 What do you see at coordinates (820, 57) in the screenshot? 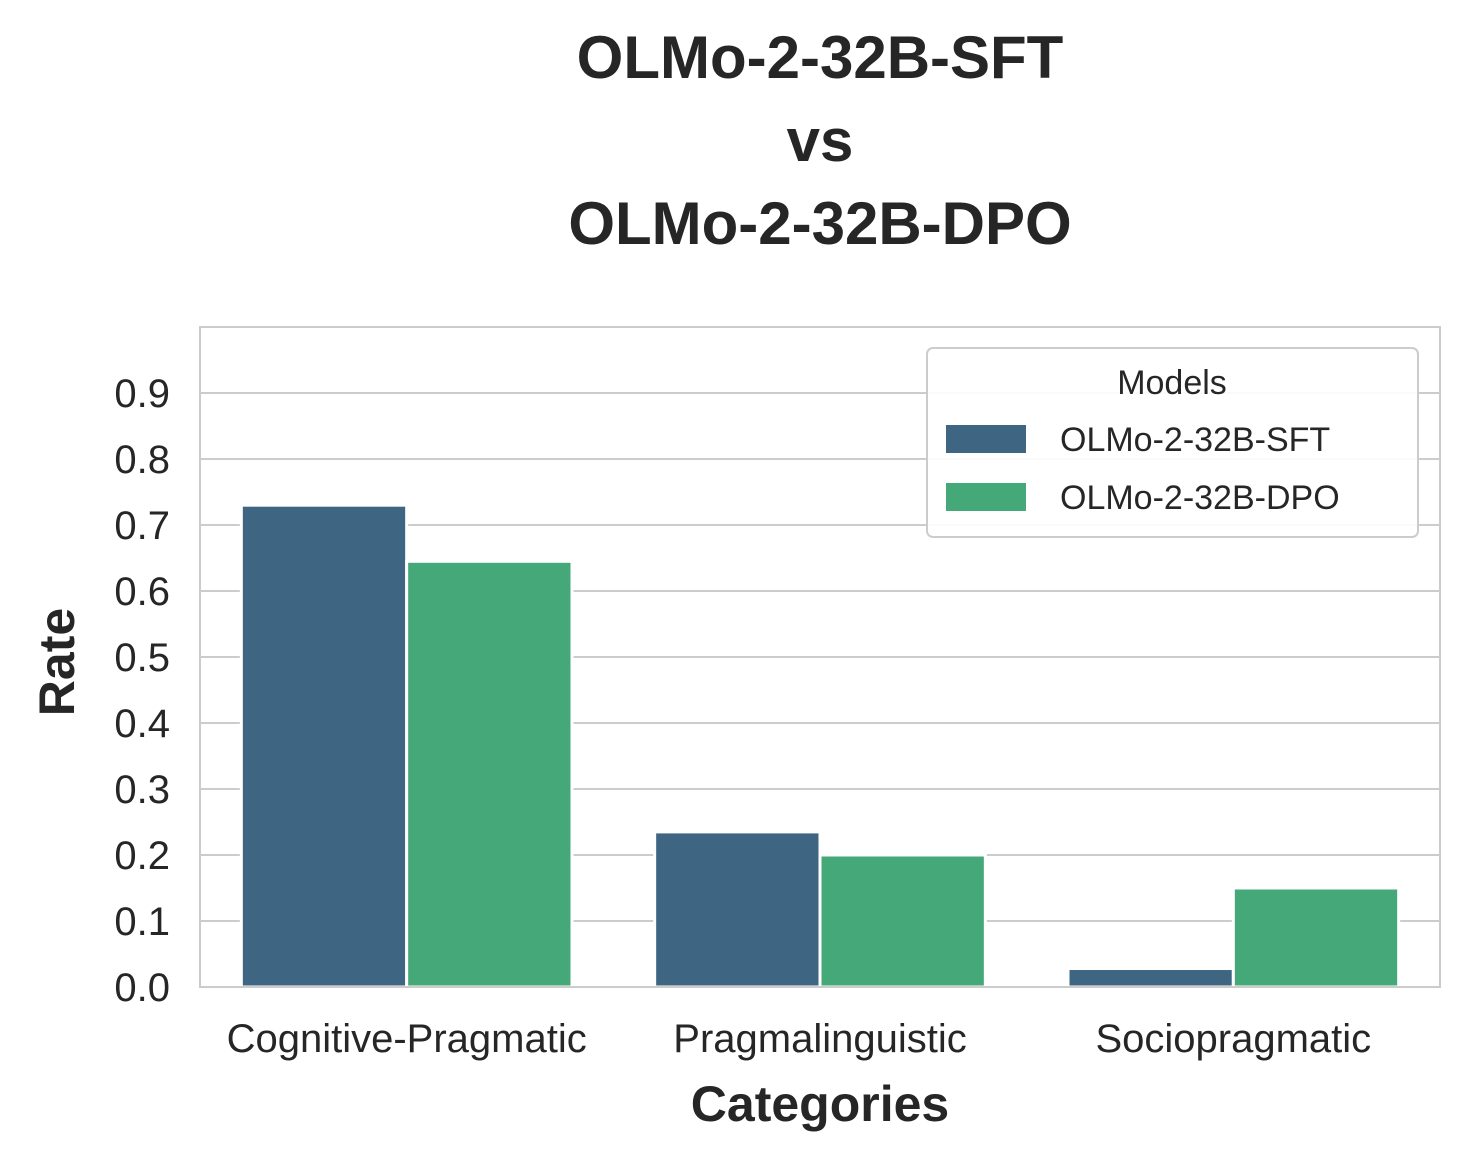
I see `chart-title-line-1: OLMo-2-32B-SFT` at bounding box center [820, 57].